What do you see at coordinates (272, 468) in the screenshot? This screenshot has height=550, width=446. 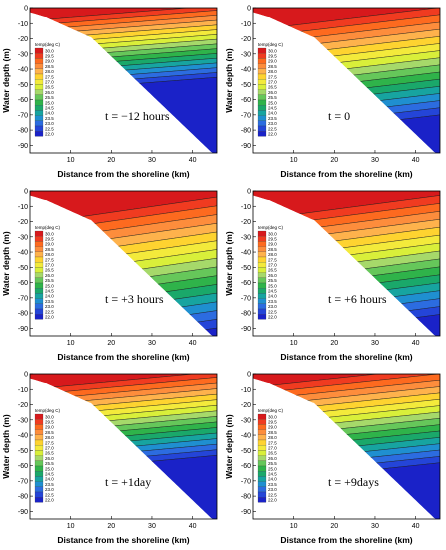 I see `legend-value: 25.0` at bounding box center [272, 468].